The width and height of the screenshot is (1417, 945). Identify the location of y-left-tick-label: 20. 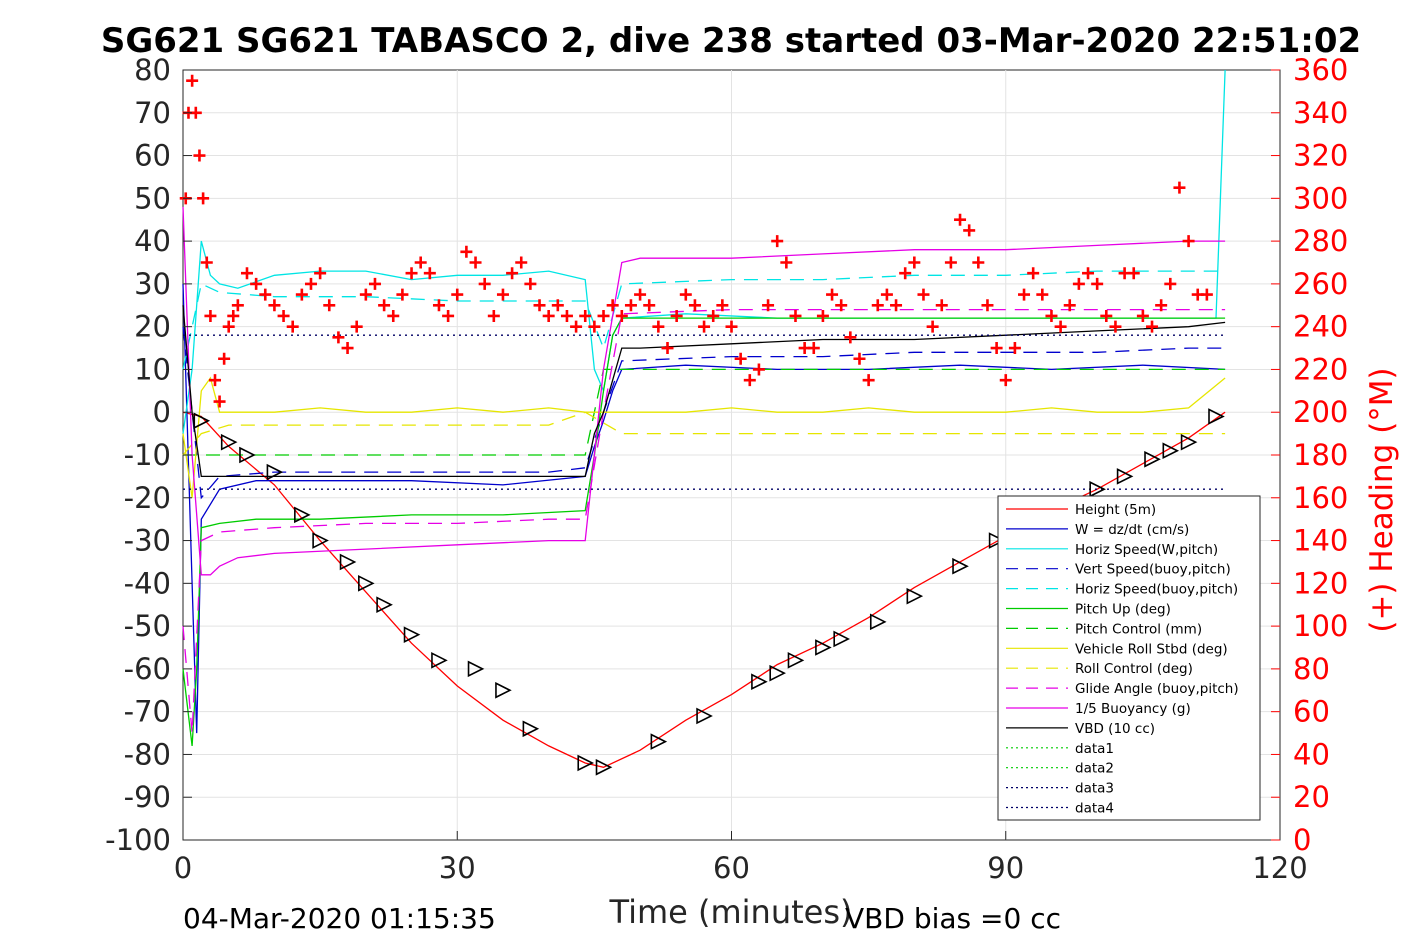
(152, 327).